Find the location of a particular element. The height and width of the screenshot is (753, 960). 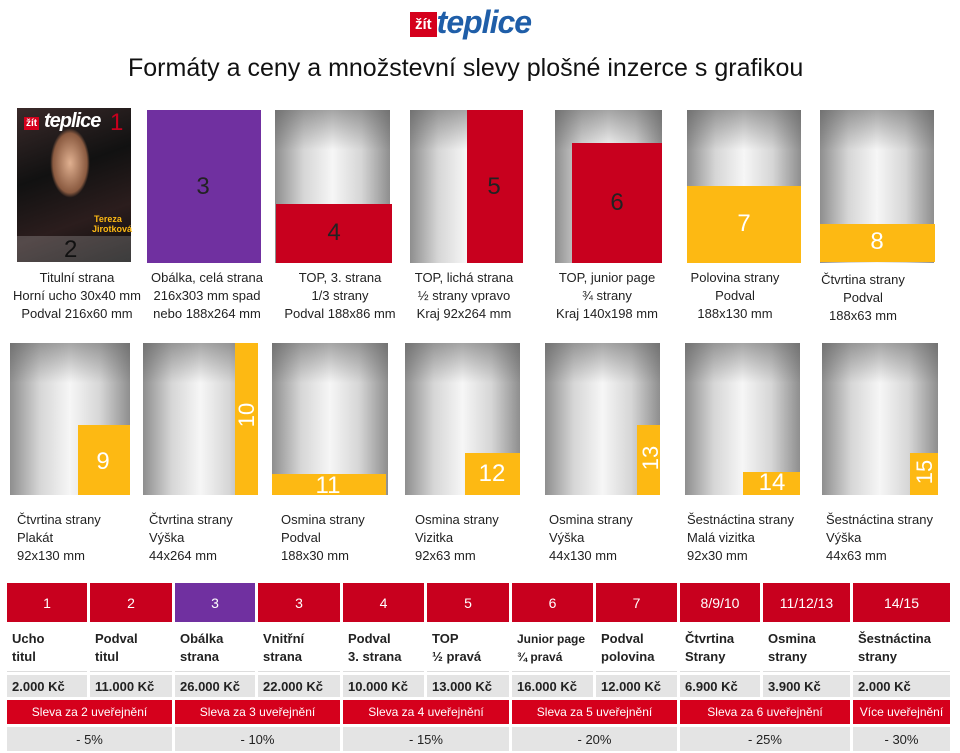

logo: žít teplice is located at coordinates (471, 22).